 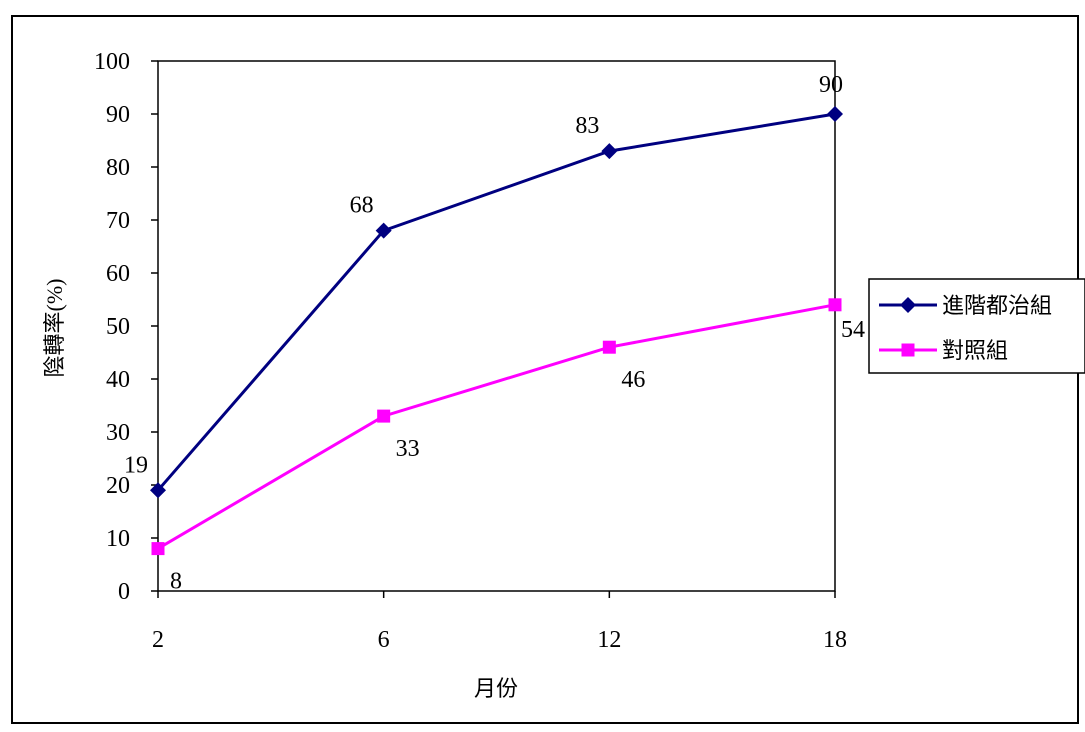 What do you see at coordinates (118, 539) in the screenshot?
I see `y-tick-label: 10` at bounding box center [118, 539].